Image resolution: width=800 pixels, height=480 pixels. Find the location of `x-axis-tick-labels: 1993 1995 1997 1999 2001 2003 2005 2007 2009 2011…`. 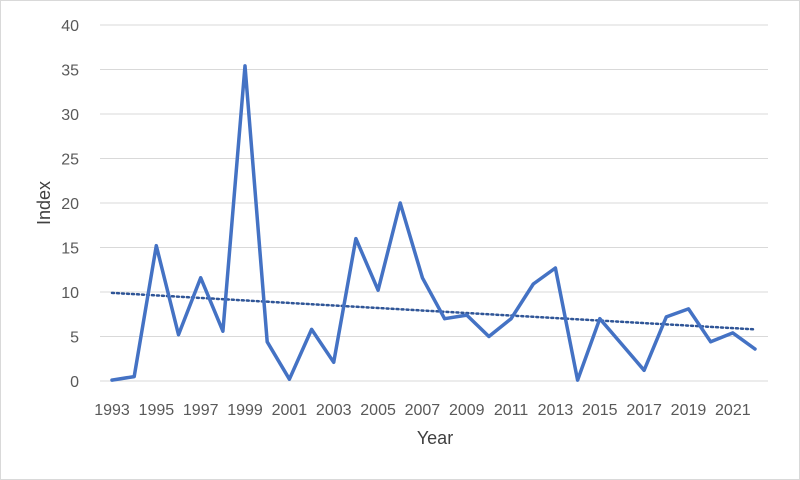

x-axis-tick-labels: 1993 1995 1997 1999 2001 2003 2005 2007 2009 2011… is located at coordinates (422, 410).